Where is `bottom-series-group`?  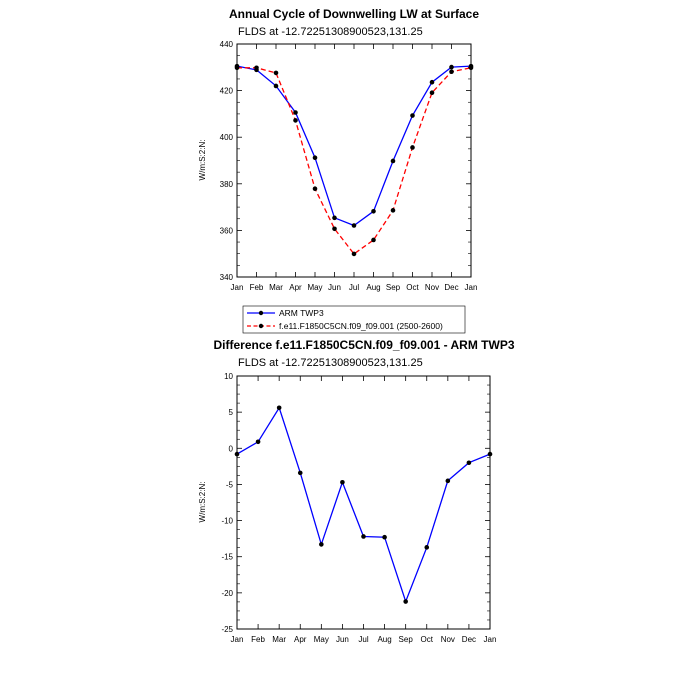
bottom-series-group is located at coordinates (363, 504).